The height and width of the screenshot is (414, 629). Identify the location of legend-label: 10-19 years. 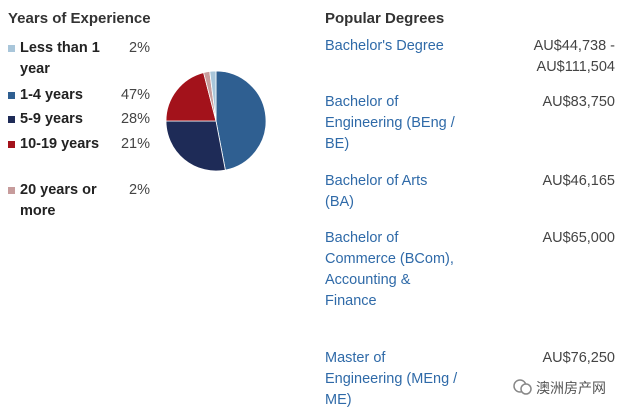
(60, 144).